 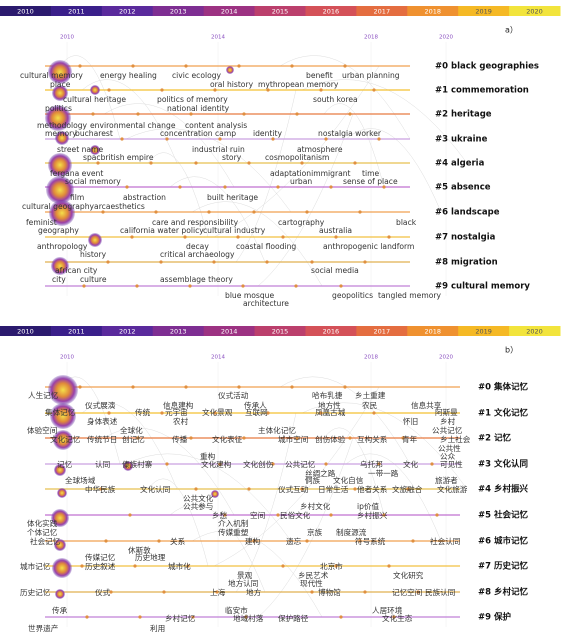 What do you see at coordinates (293, 439) in the screenshot?
I see `keyword-label: 城市空间` at bounding box center [293, 439].